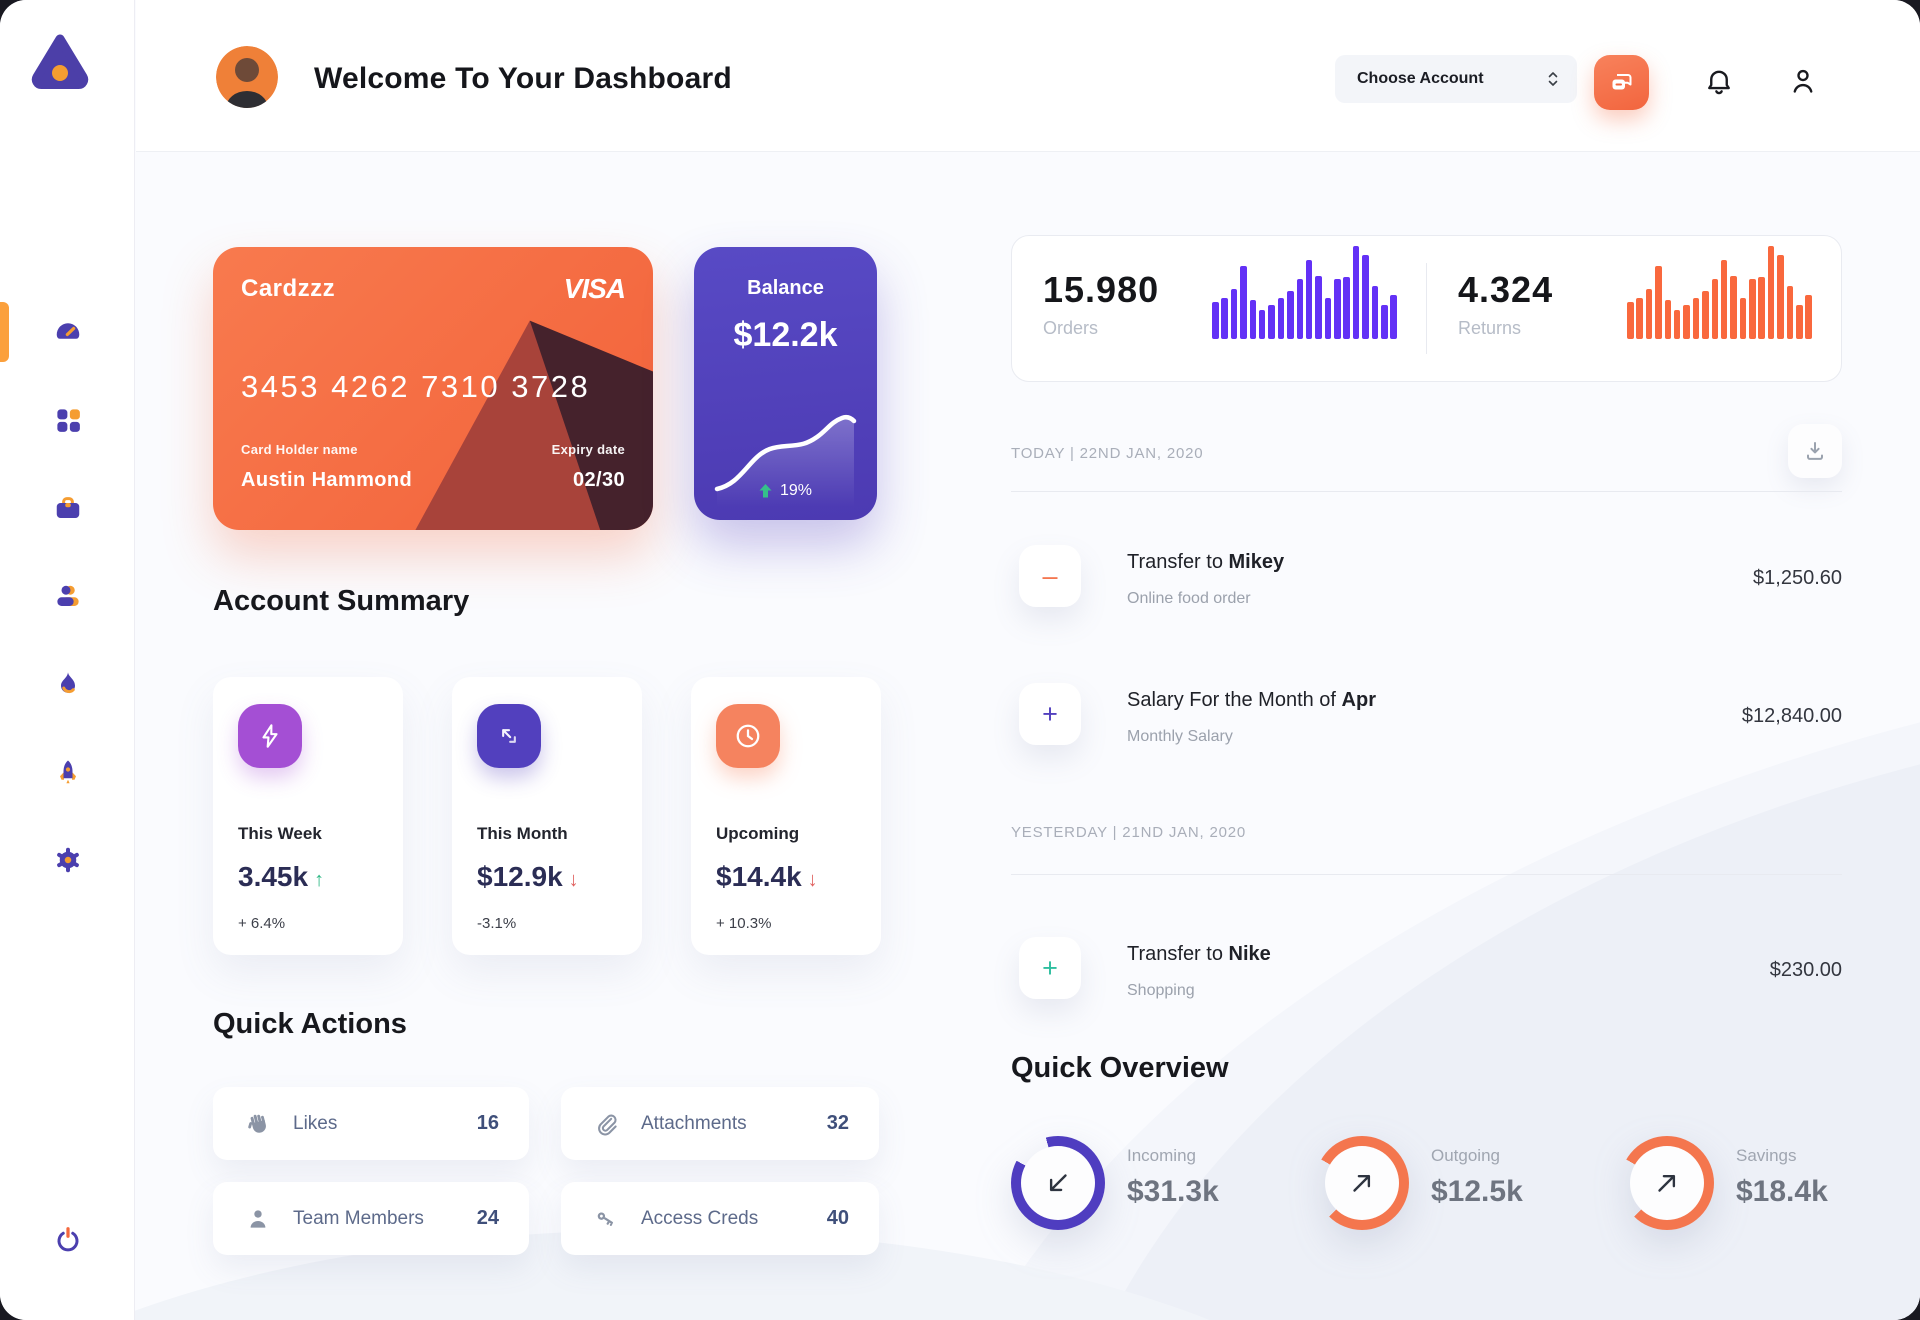  Describe the element at coordinates (765, 491) in the screenshot. I see `arrow-up-icon` at that location.